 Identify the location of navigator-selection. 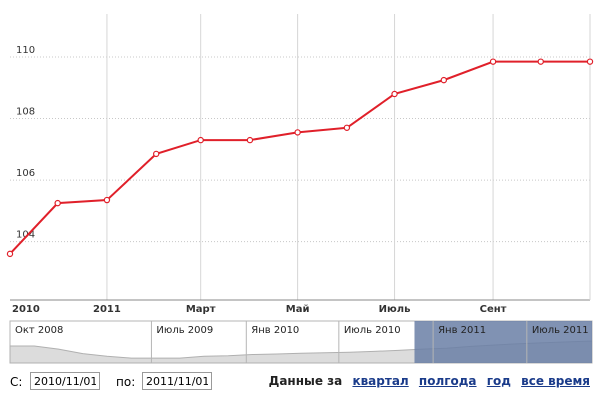
(503, 342).